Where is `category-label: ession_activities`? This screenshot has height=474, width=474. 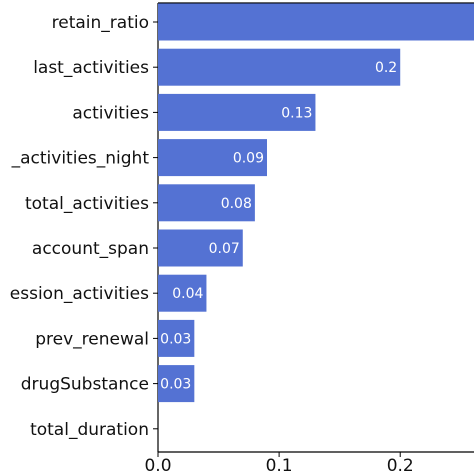 category-label: ession_activities is located at coordinates (79, 294).